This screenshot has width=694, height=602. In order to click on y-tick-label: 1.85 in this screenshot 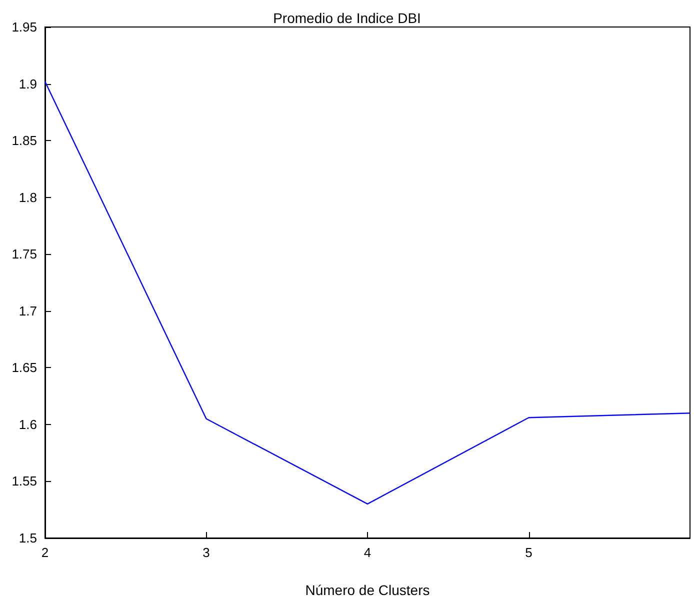, I will do `click(24, 140)`.